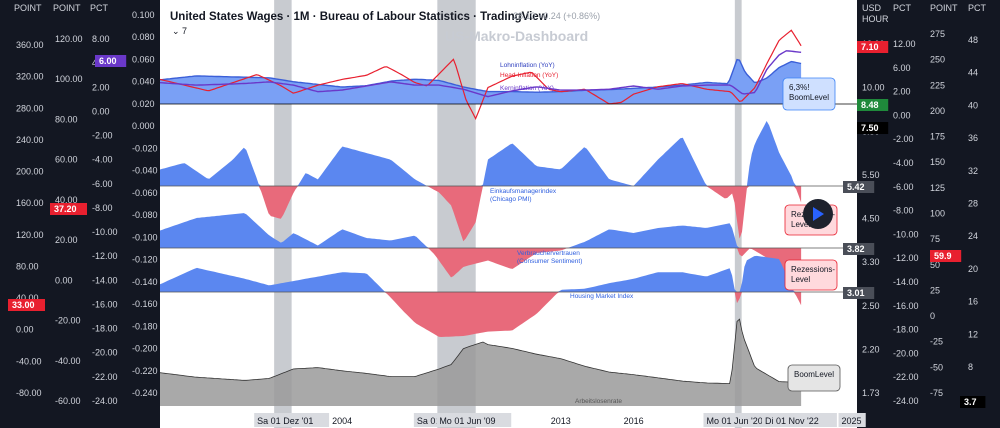 Image resolution: width=1000 pixels, height=428 pixels. I want to click on time-marker-1: Sa 01 Dez '01, so click(285, 421).